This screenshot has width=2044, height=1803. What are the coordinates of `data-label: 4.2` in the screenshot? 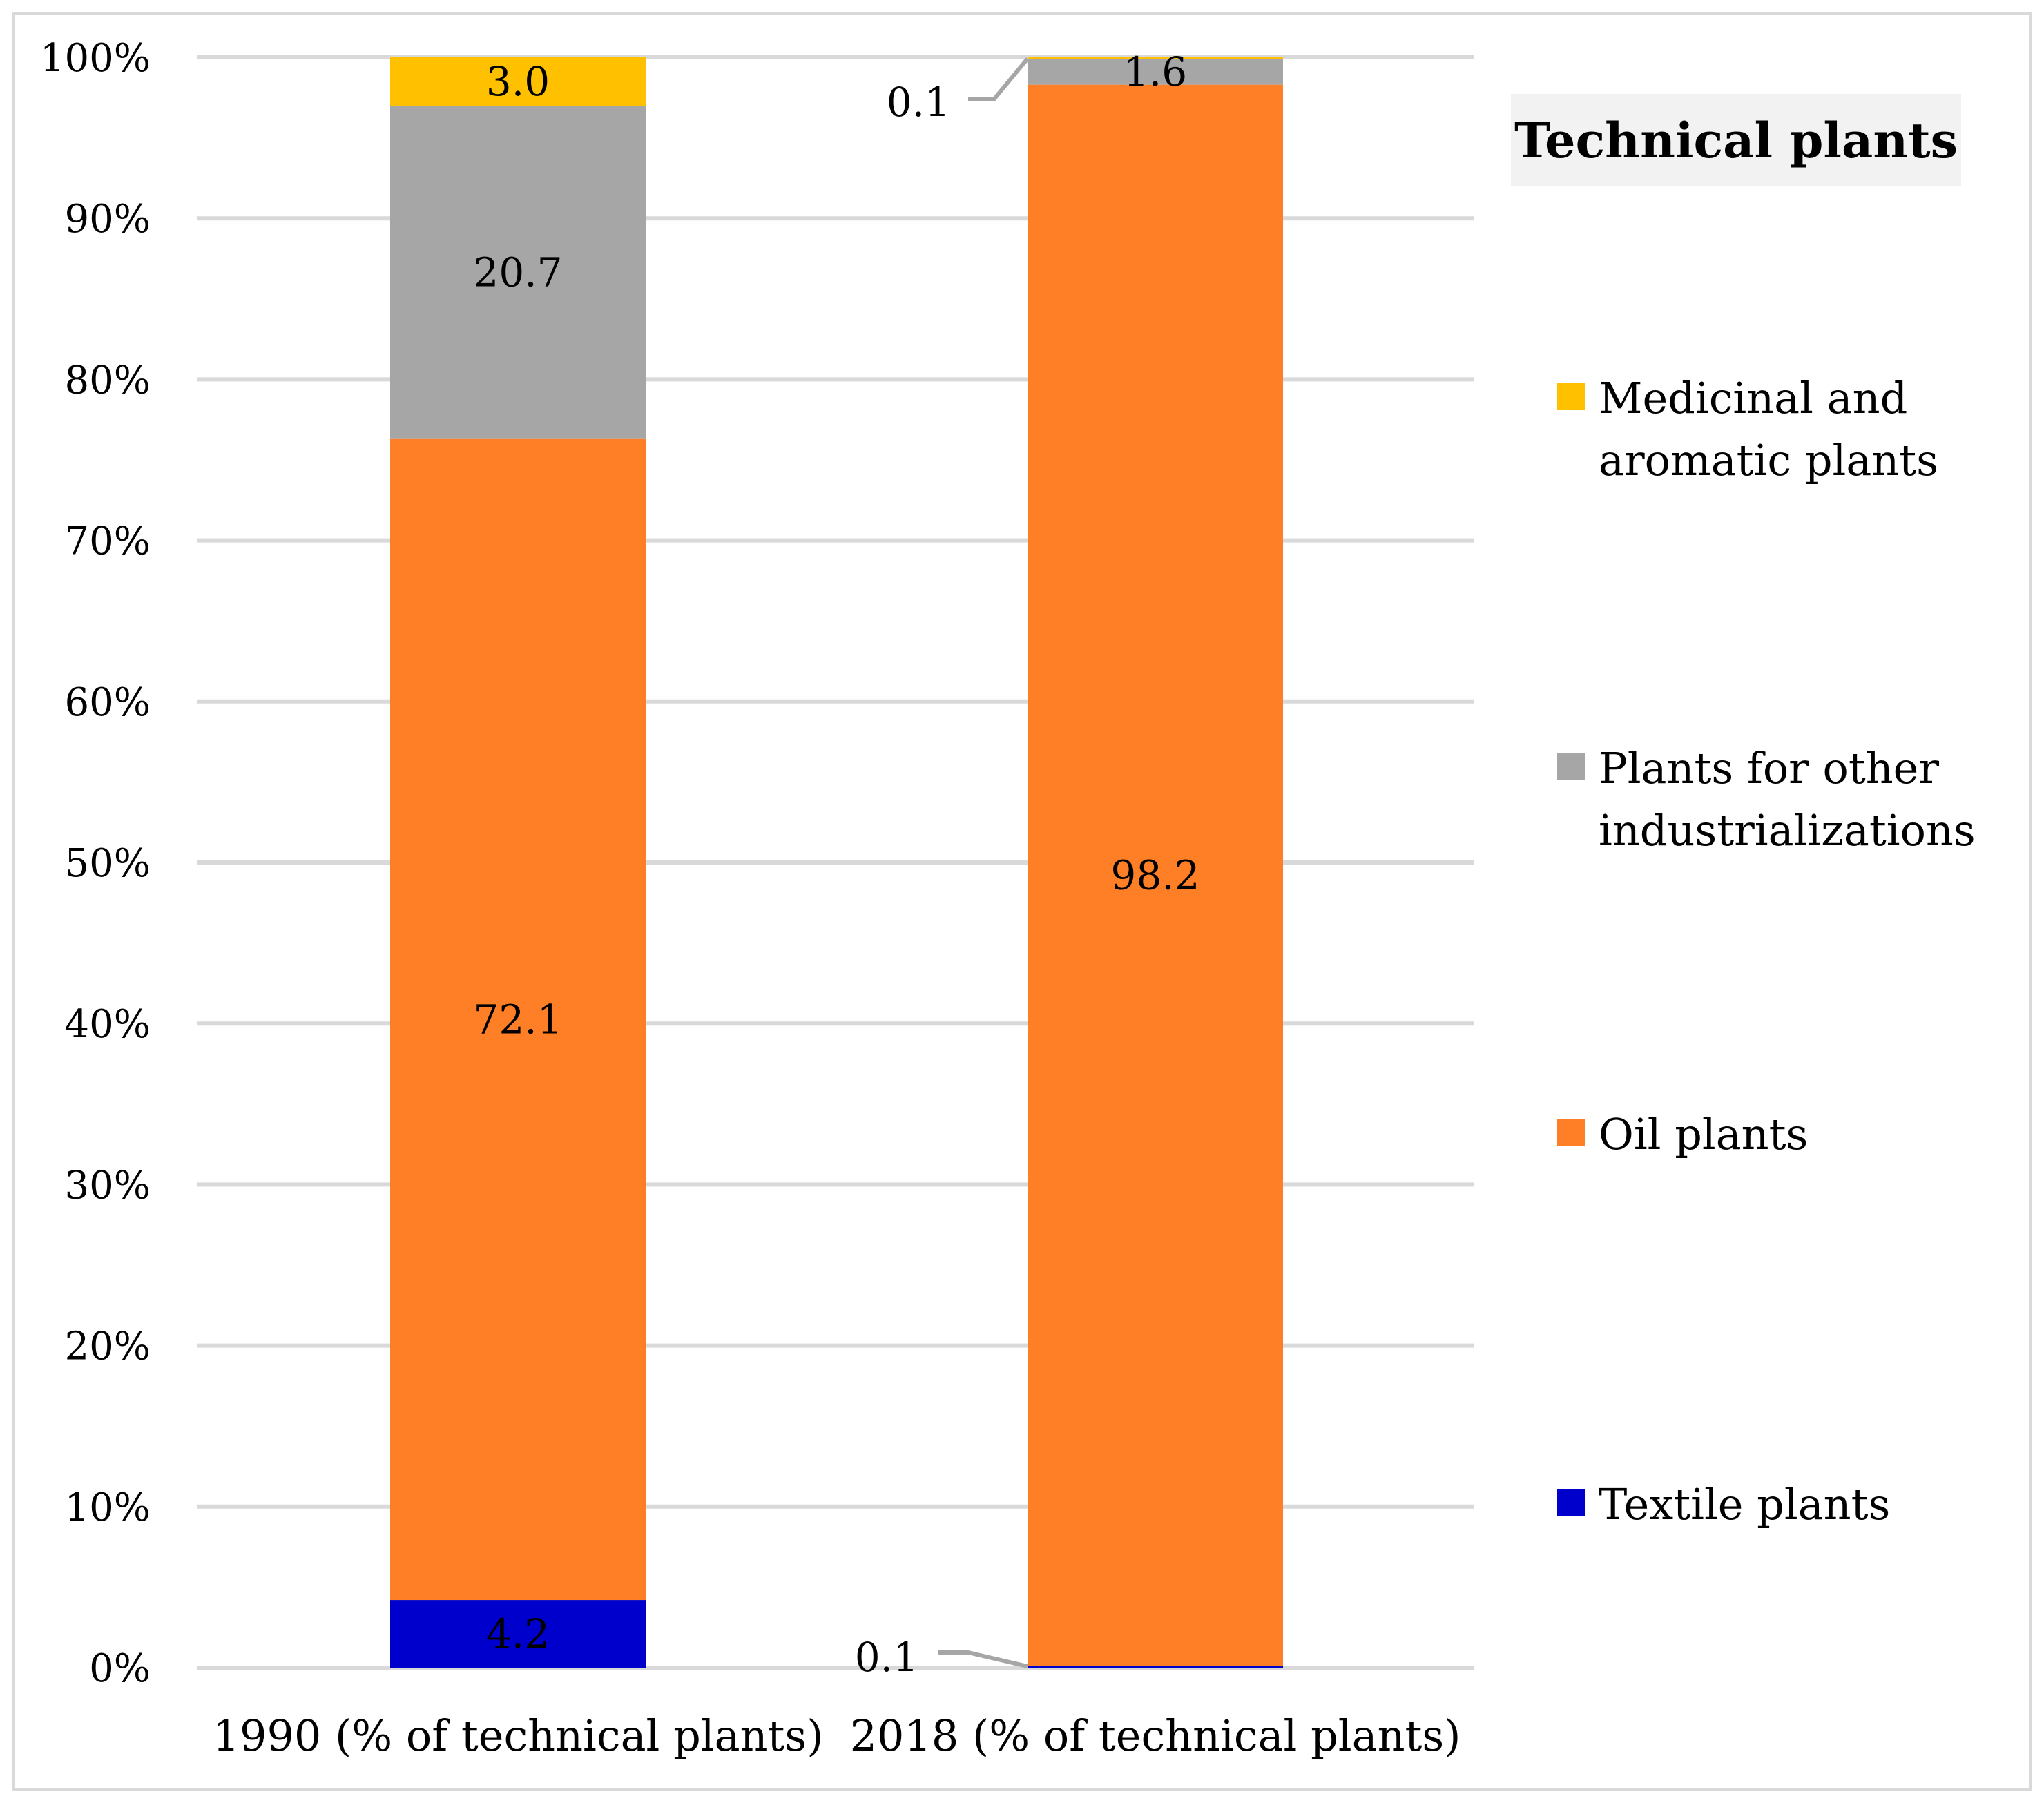 It's located at (518, 1633).